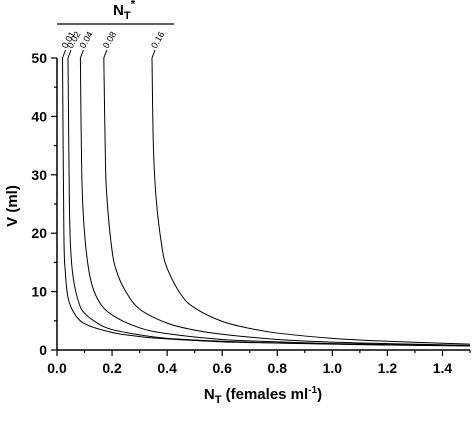  Describe the element at coordinates (259, 363) in the screenshot. I see `x-axis-ticks: 0.0 0.2 0.4 0.6 0.8 1.0 1.2 1.4` at that location.